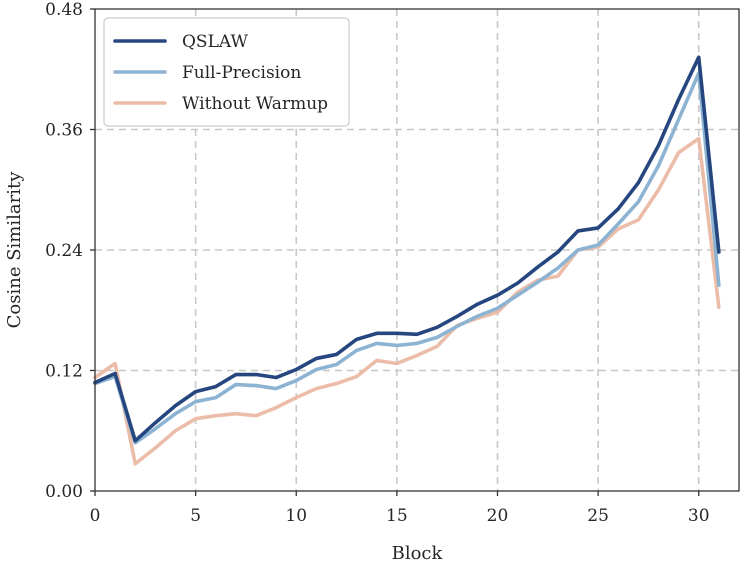 Image resolution: width=747 pixels, height=564 pixels. What do you see at coordinates (699, 516) in the screenshot?
I see `x-tick-label: 30` at bounding box center [699, 516].